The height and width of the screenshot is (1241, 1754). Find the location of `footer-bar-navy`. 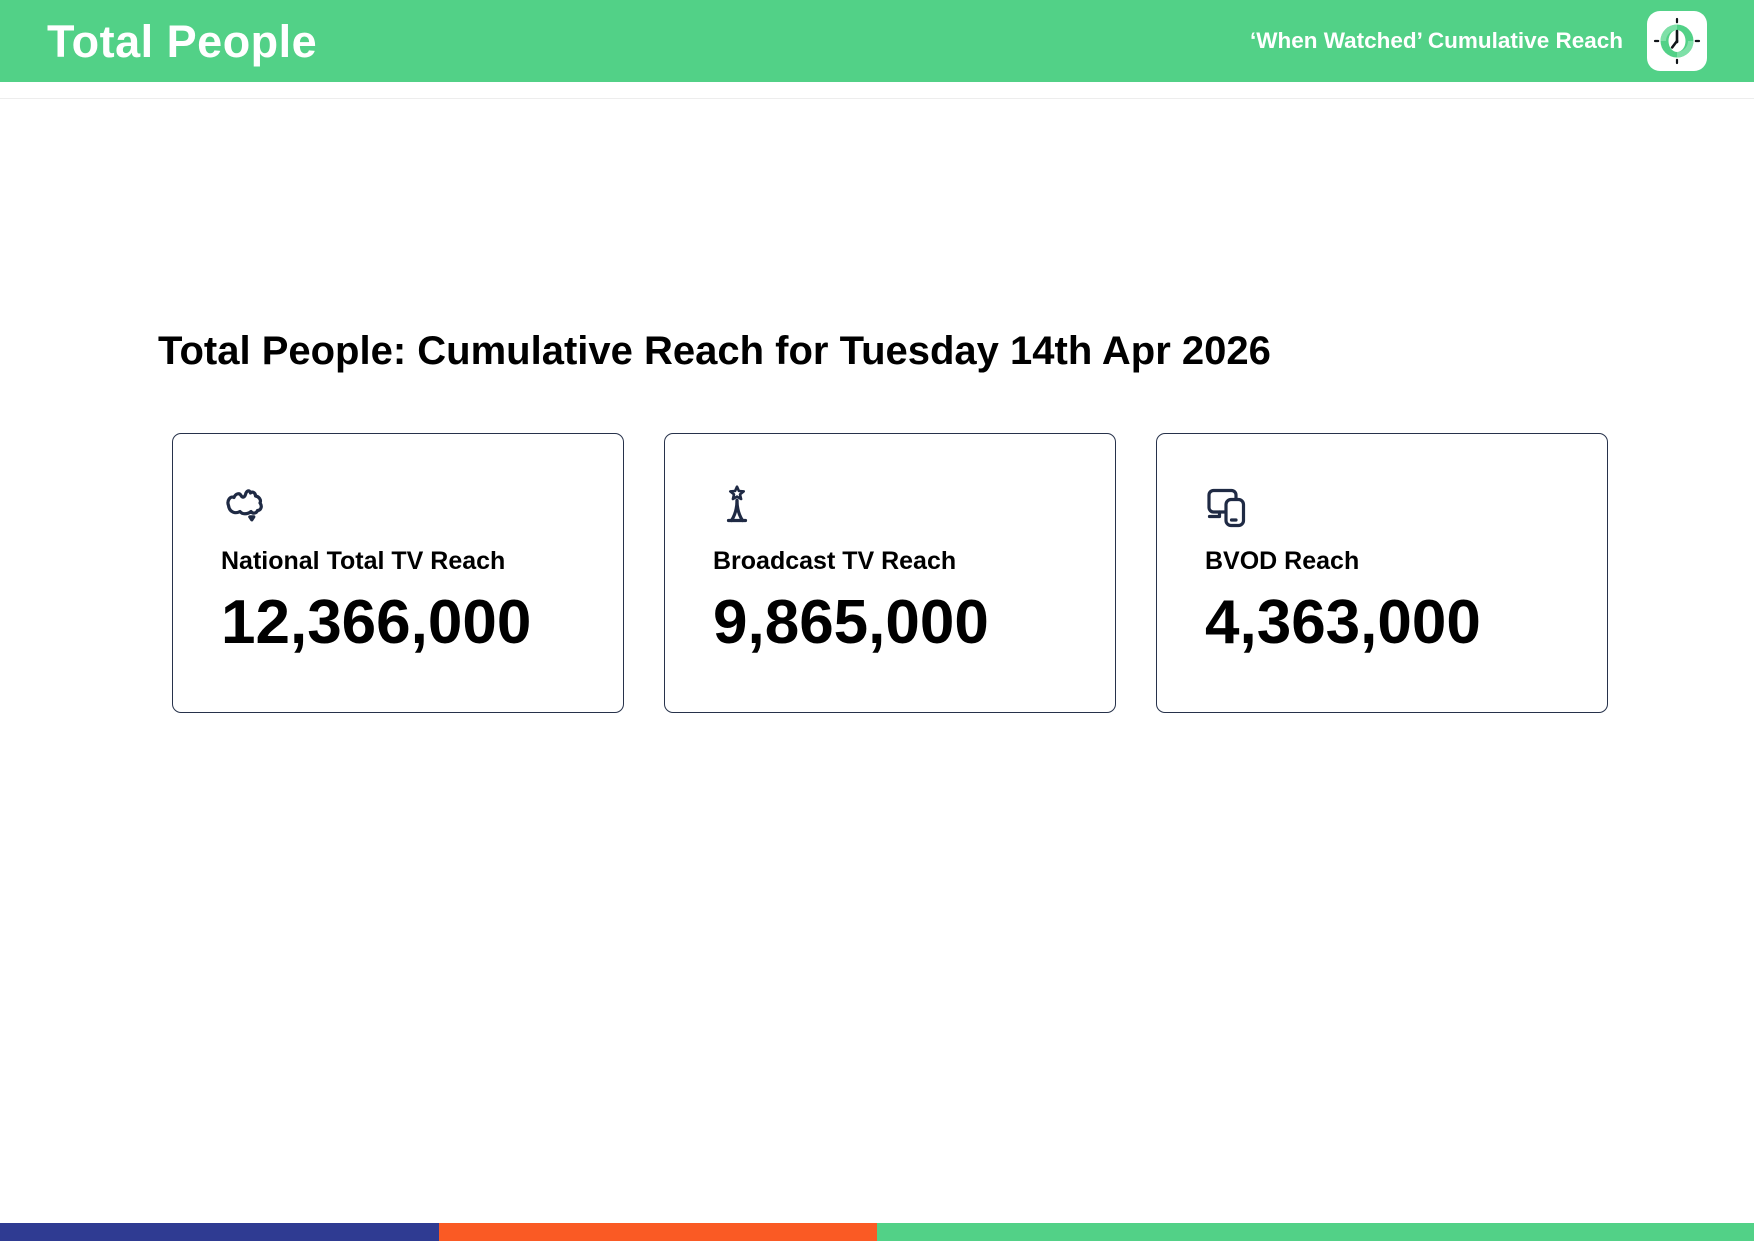

footer-bar-navy is located at coordinates (219, 1232).